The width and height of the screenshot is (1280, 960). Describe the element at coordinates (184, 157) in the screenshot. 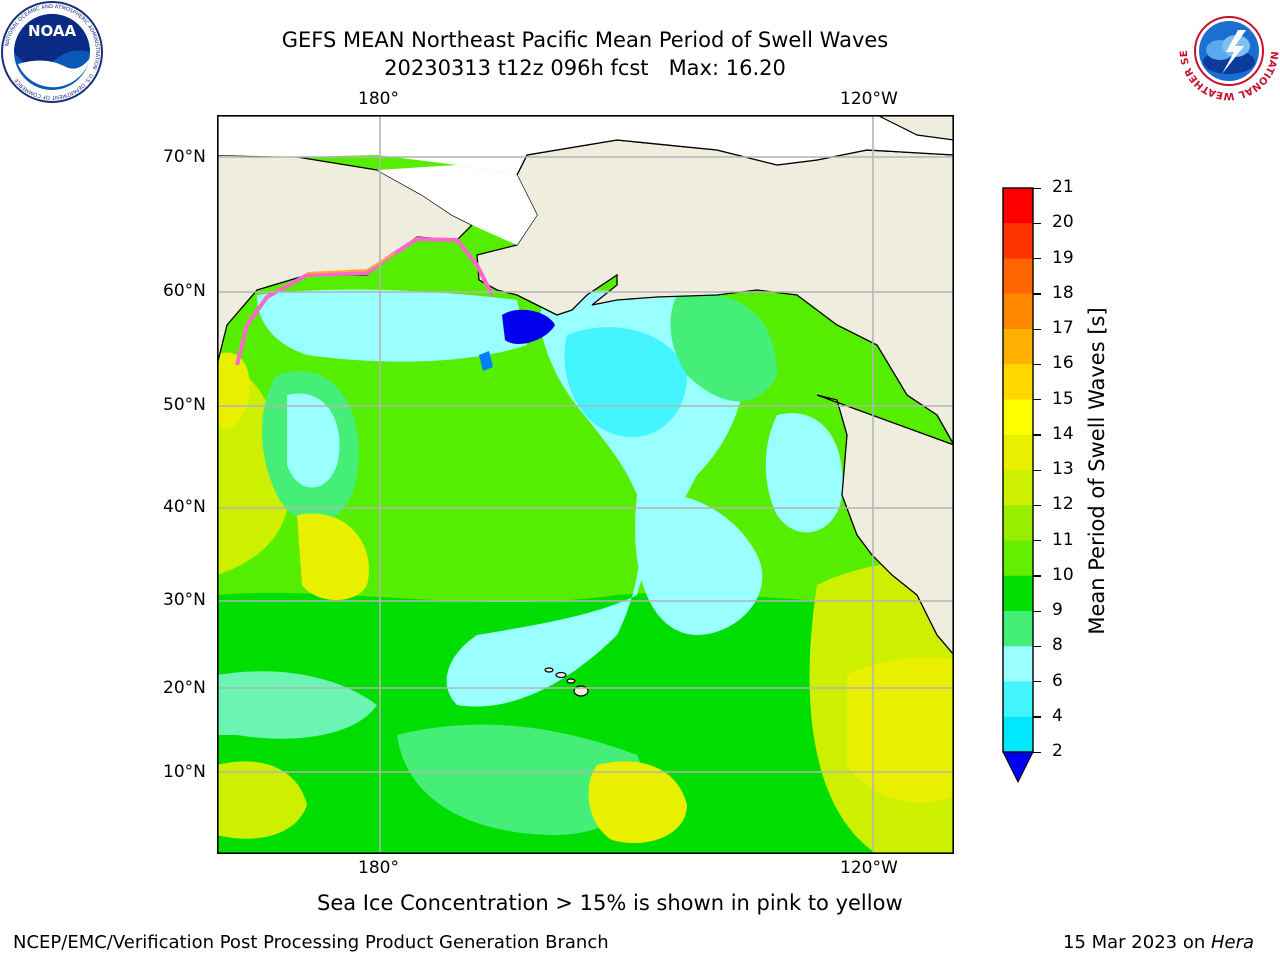

I see `lat-tick-70n: 70°N` at that location.